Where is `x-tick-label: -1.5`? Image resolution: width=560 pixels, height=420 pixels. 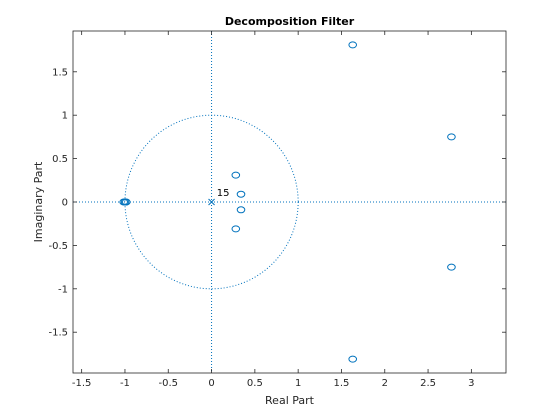 x-tick-label: -1.5 is located at coordinates (82, 383).